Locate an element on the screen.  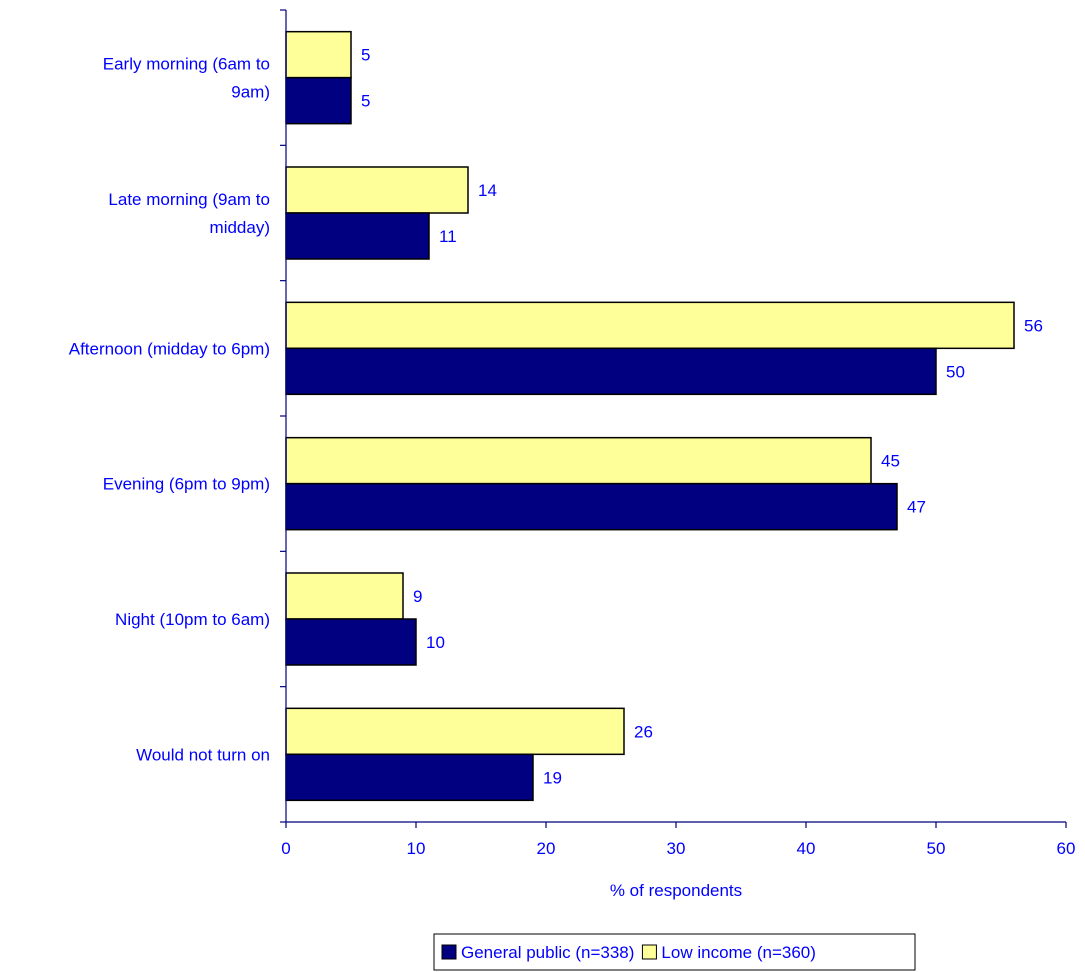
legend-box is located at coordinates (674, 952).